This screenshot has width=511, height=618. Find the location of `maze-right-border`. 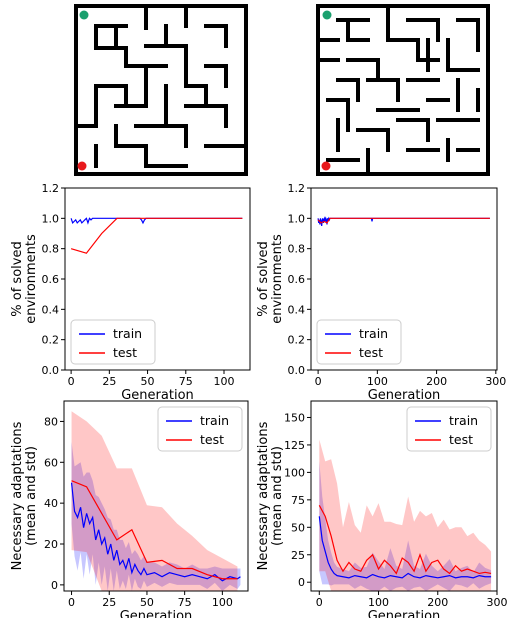

maze-right-border is located at coordinates (403, 90).